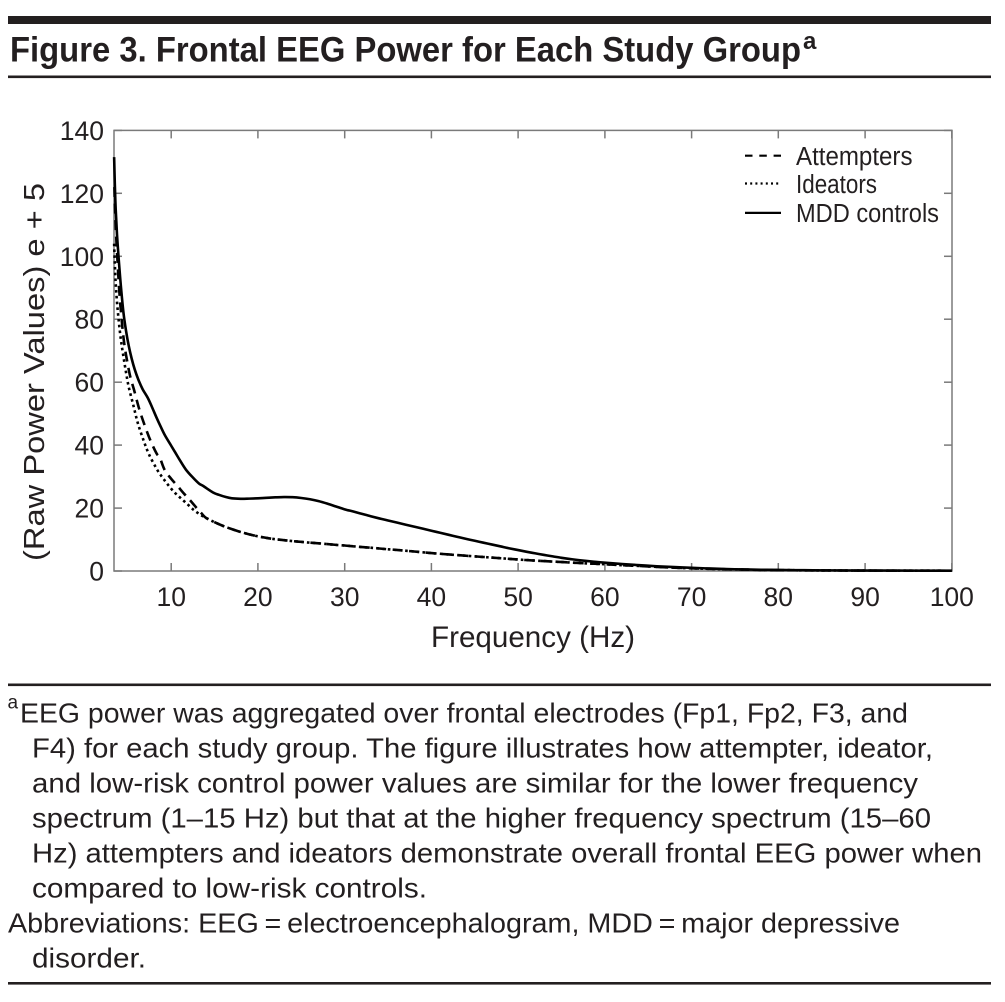 This screenshot has width=1005, height=1002. Describe the element at coordinates (499, 20) in the screenshot. I see `top-rule` at that location.